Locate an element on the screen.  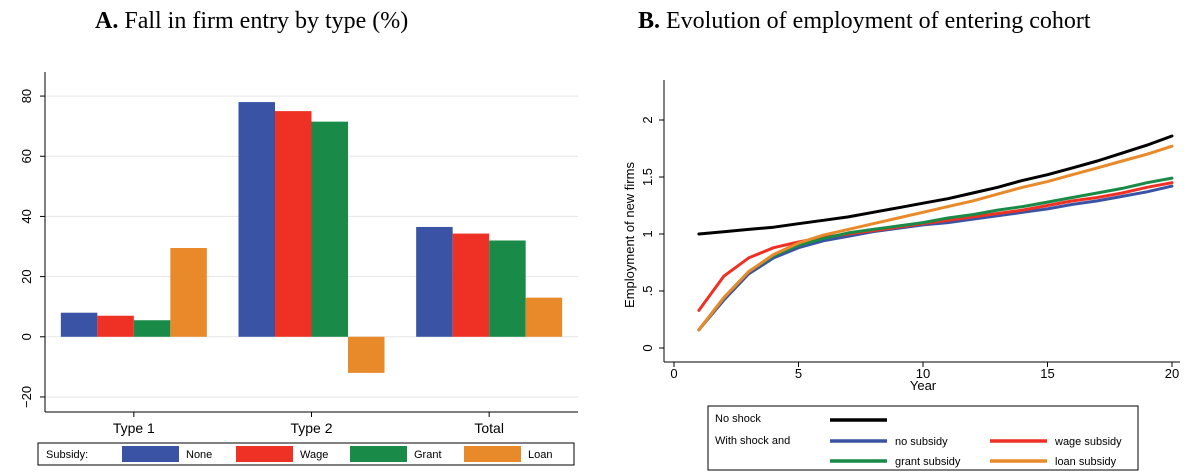
legend-label: no subsidy is located at coordinates (921, 442).